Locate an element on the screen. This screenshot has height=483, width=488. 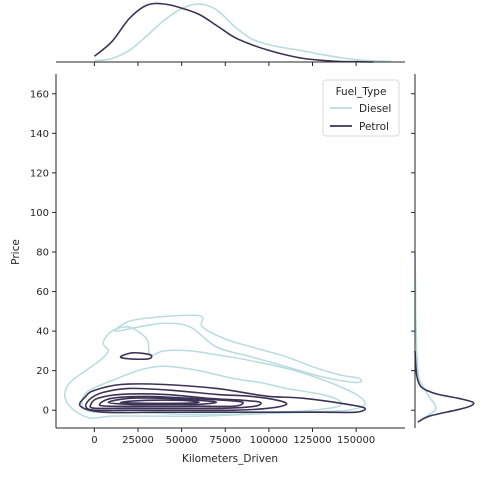
x-tick: 50000 is located at coordinates (182, 254).